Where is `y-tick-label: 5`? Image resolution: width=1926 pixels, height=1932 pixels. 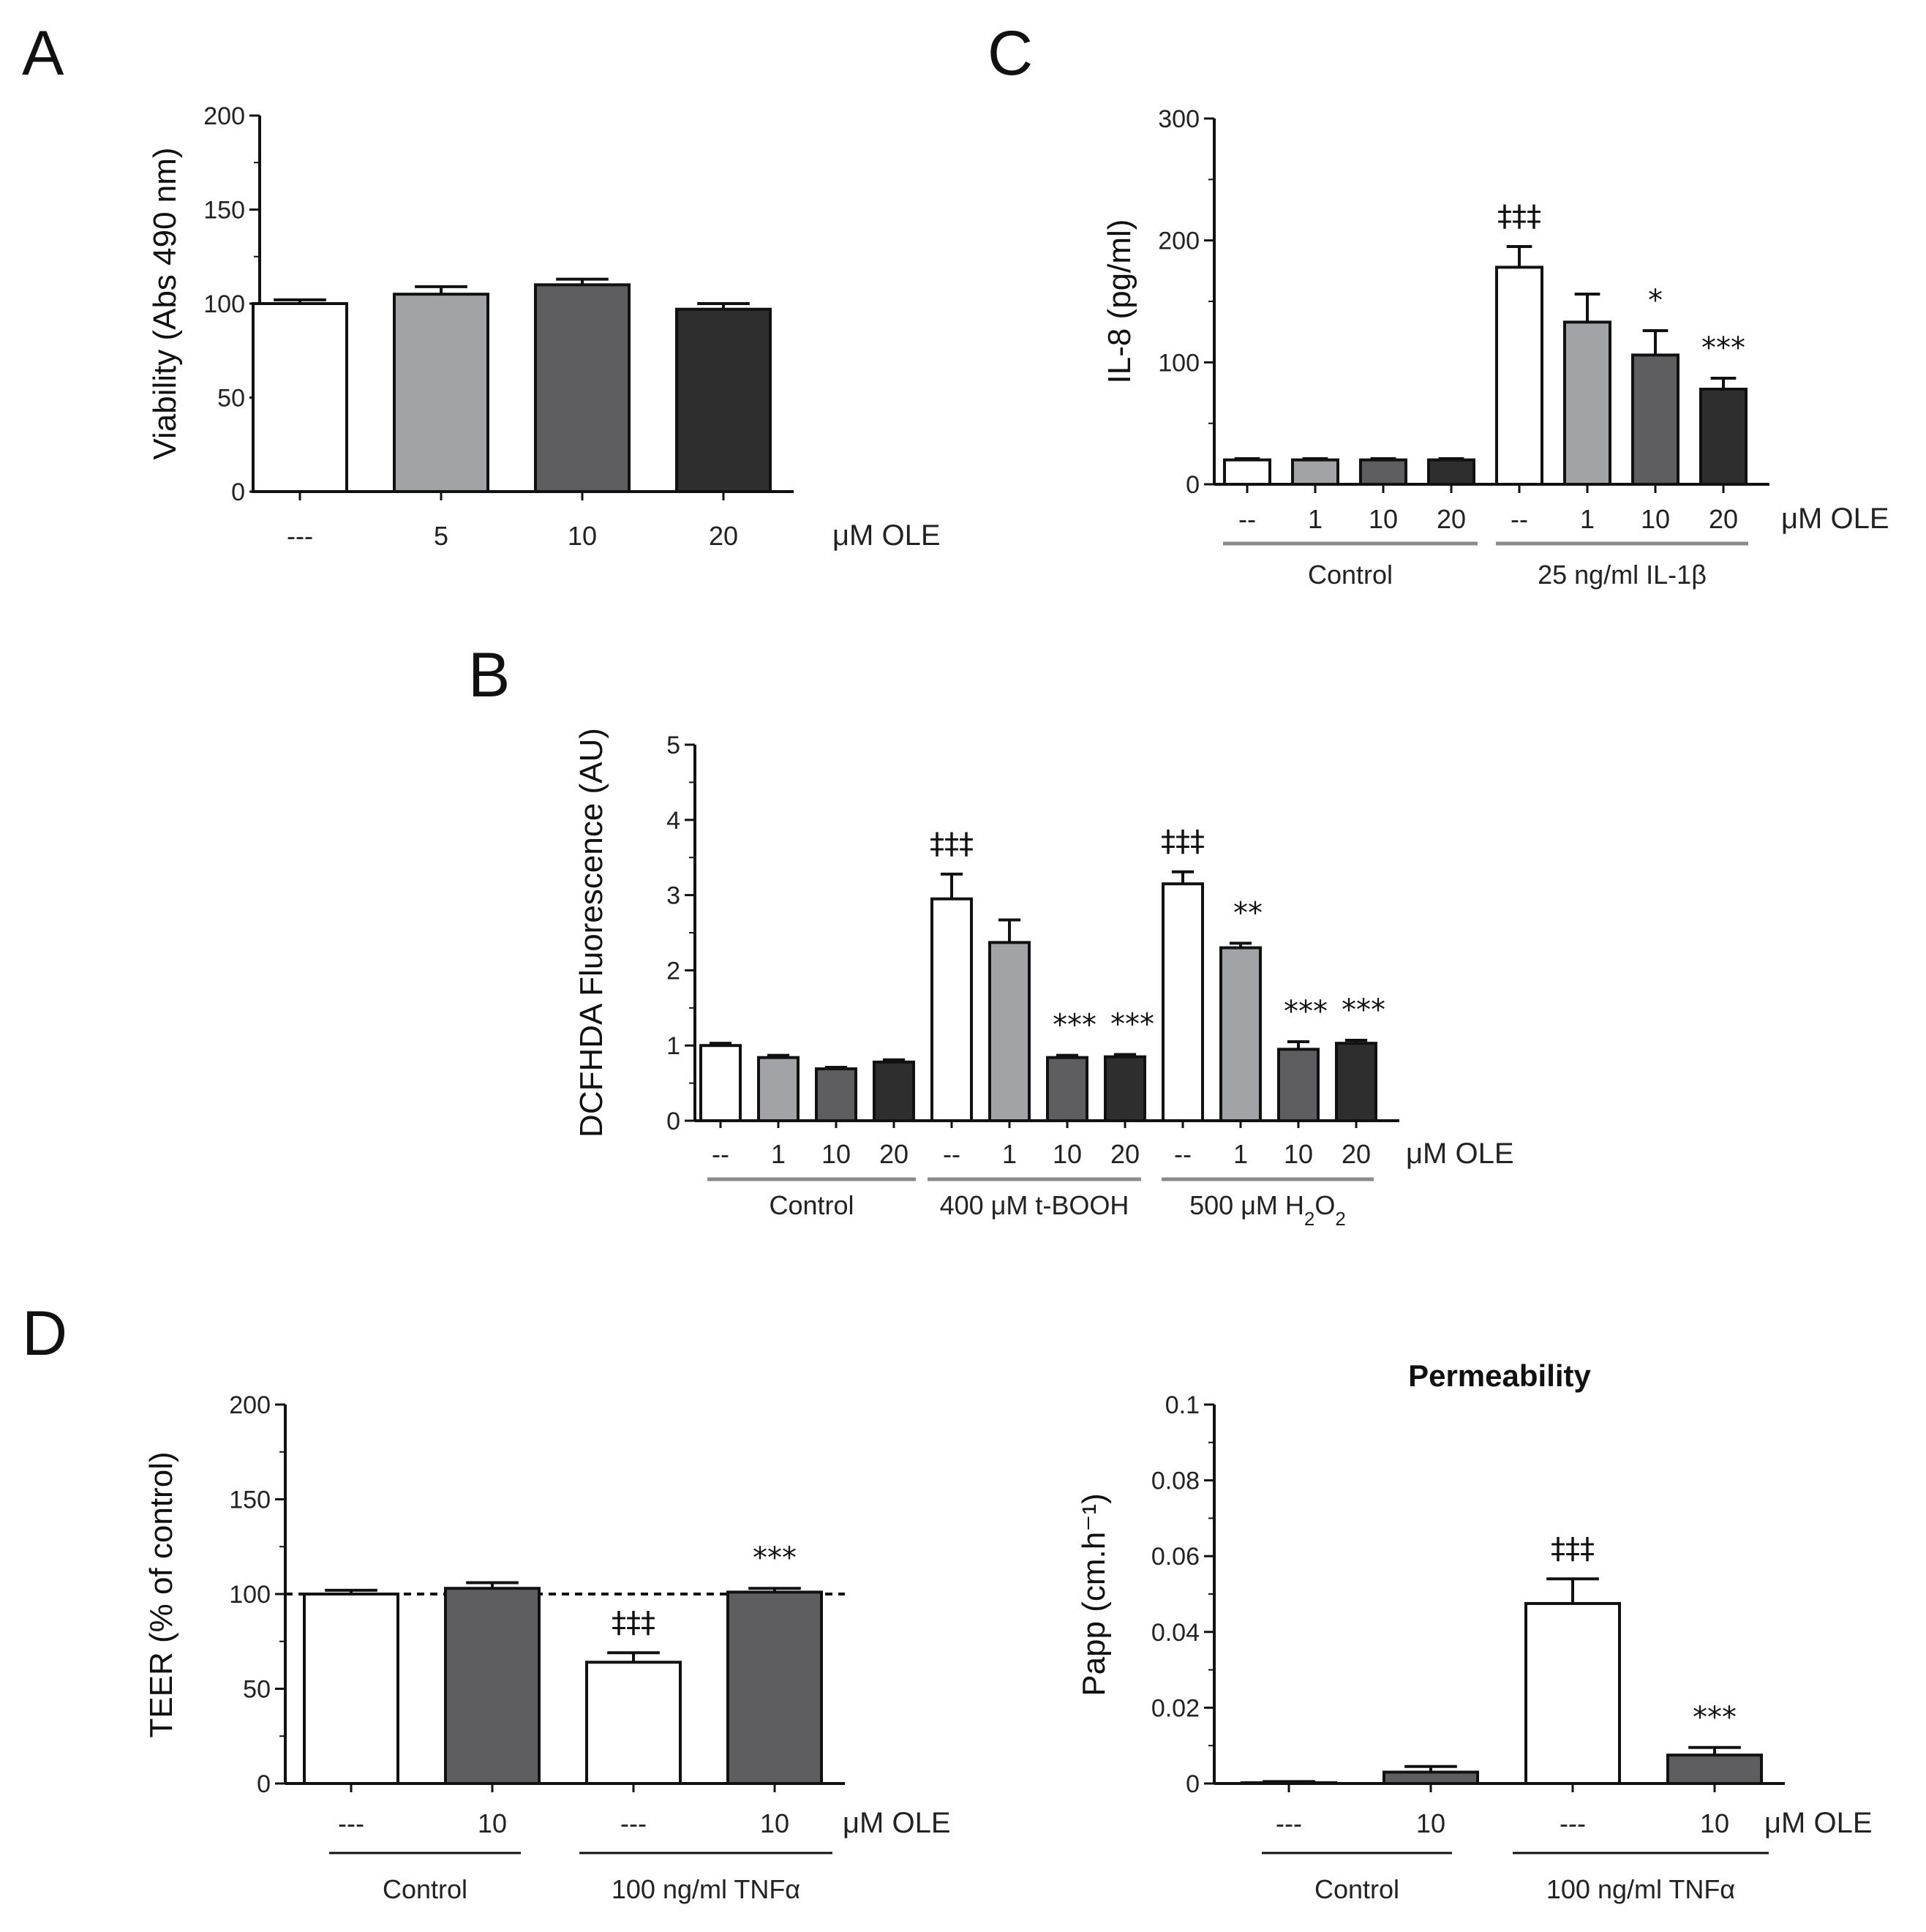 y-tick-label: 5 is located at coordinates (673, 745).